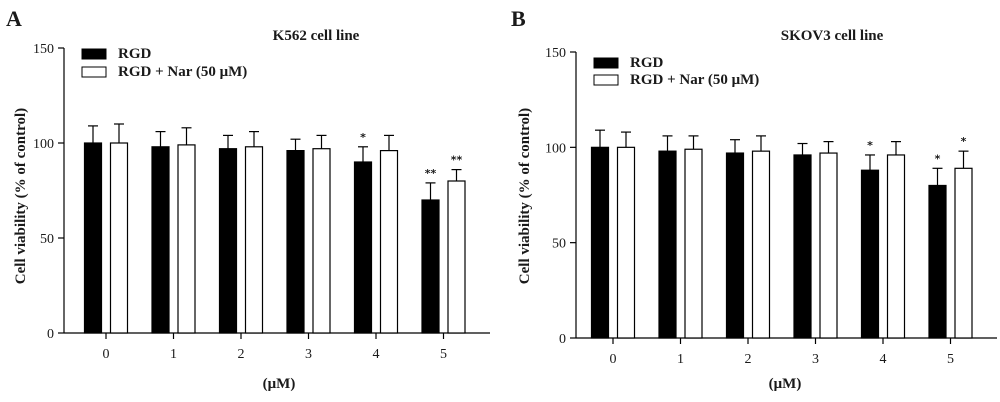 Image resolution: width=1000 pixels, height=402 pixels. What do you see at coordinates (14, 18) in the screenshot?
I see `panel-letter: A` at bounding box center [14, 18].